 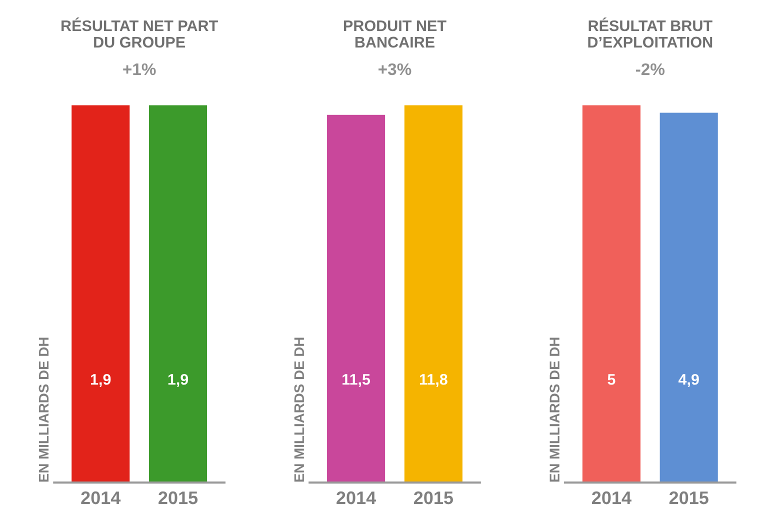 I want to click on chart-subtitle: +3%, so click(x=395, y=69).